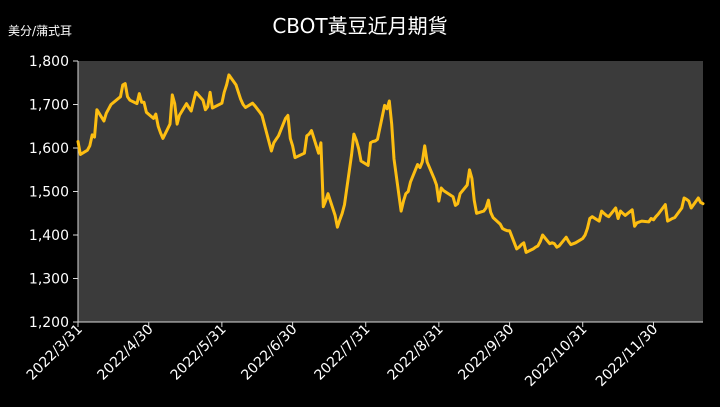 The width and height of the screenshot is (720, 407). Describe the element at coordinates (49, 149) in the screenshot. I see `y-tick-label: 1,600` at that location.